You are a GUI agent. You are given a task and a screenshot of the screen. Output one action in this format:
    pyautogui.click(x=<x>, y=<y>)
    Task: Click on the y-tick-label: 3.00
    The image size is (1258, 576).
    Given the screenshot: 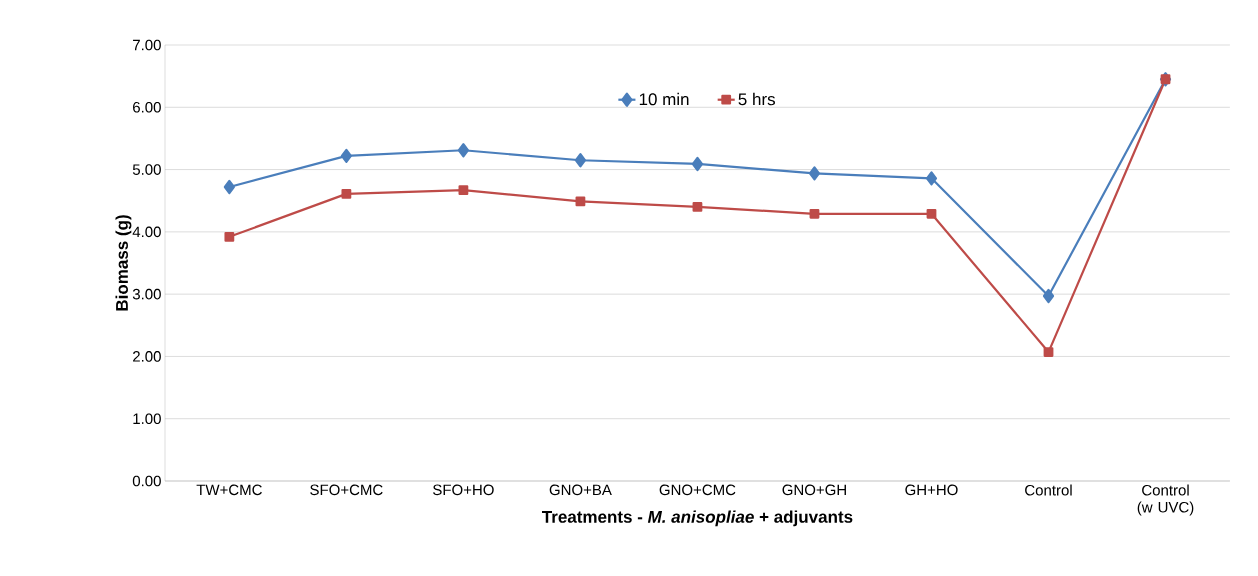 What is the action you would take?
    pyautogui.click(x=146, y=294)
    